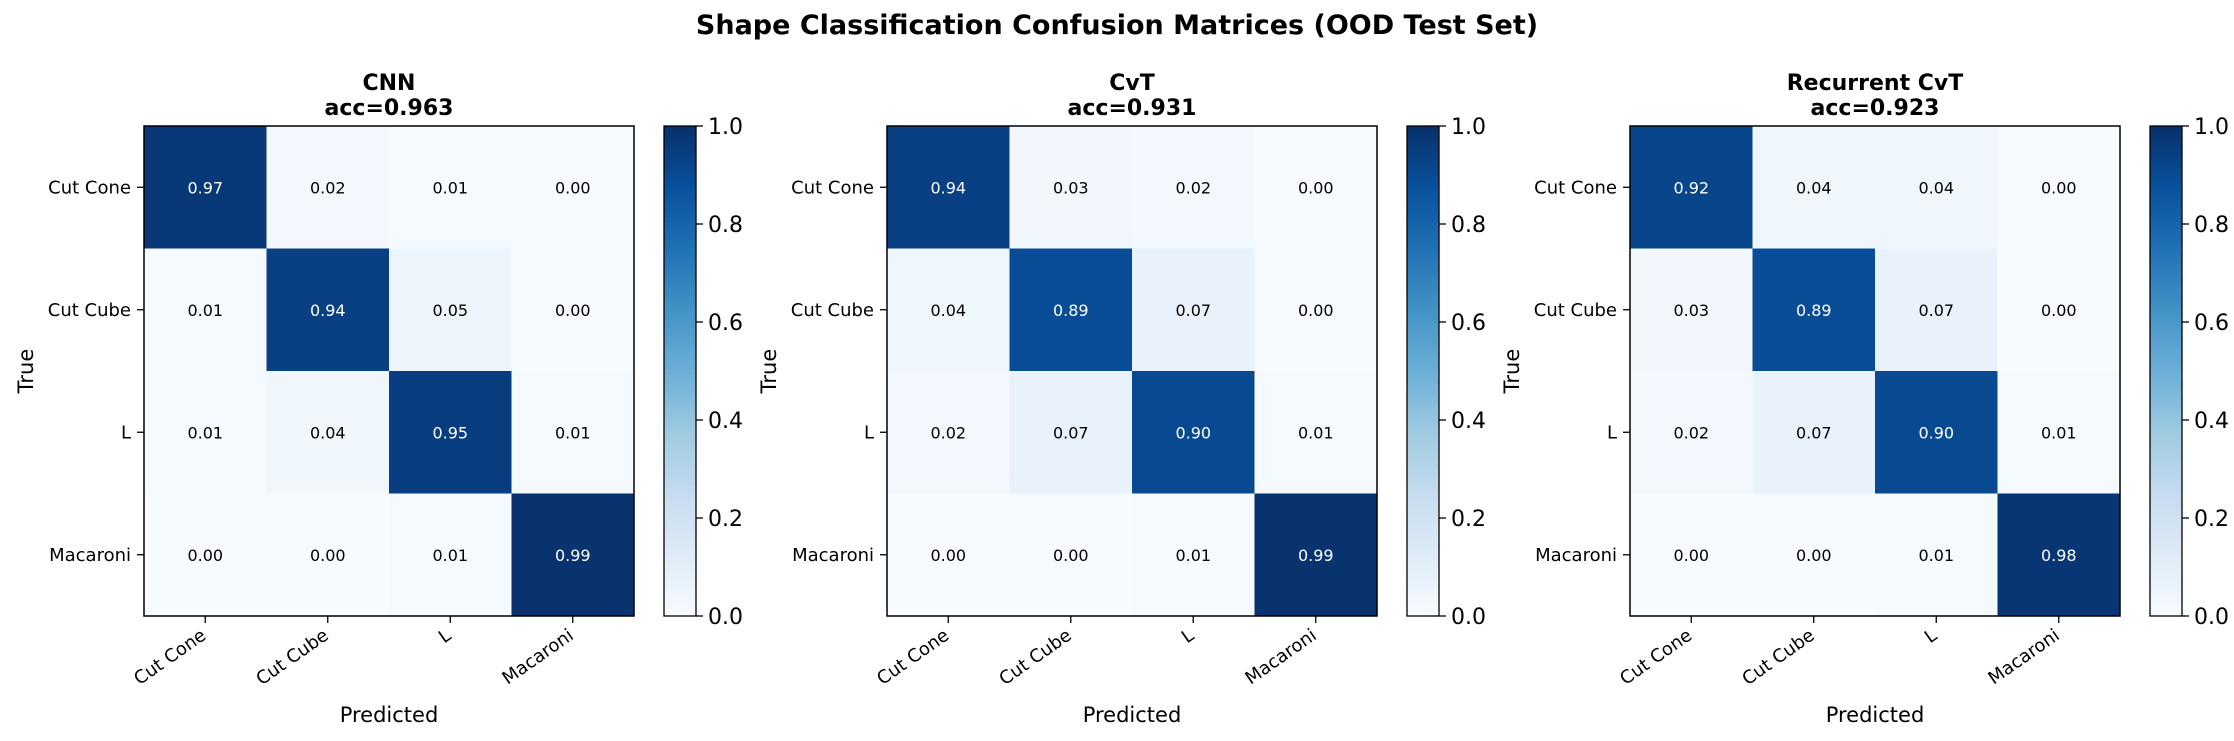 The height and width of the screenshot is (741, 2234). What do you see at coordinates (1316, 555) in the screenshot?
I see `cell-value-label: 0.99` at bounding box center [1316, 555].